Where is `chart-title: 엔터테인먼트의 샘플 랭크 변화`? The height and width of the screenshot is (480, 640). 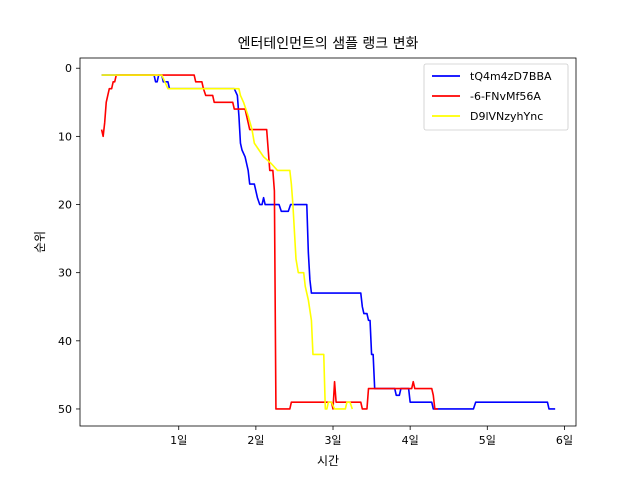 chart-title: 엔터테인먼트의 샘플 랭크 변화 is located at coordinates (328, 44).